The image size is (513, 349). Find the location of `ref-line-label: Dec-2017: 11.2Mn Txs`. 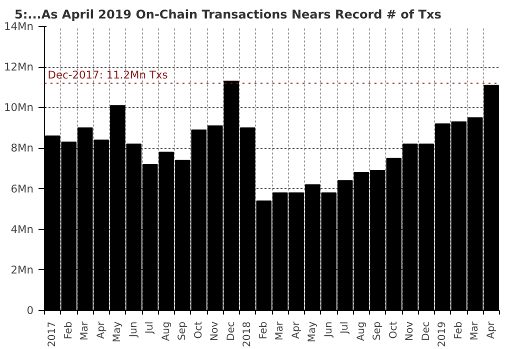

ref-line-label: Dec-2017: 11.2Mn Txs is located at coordinates (108, 75).